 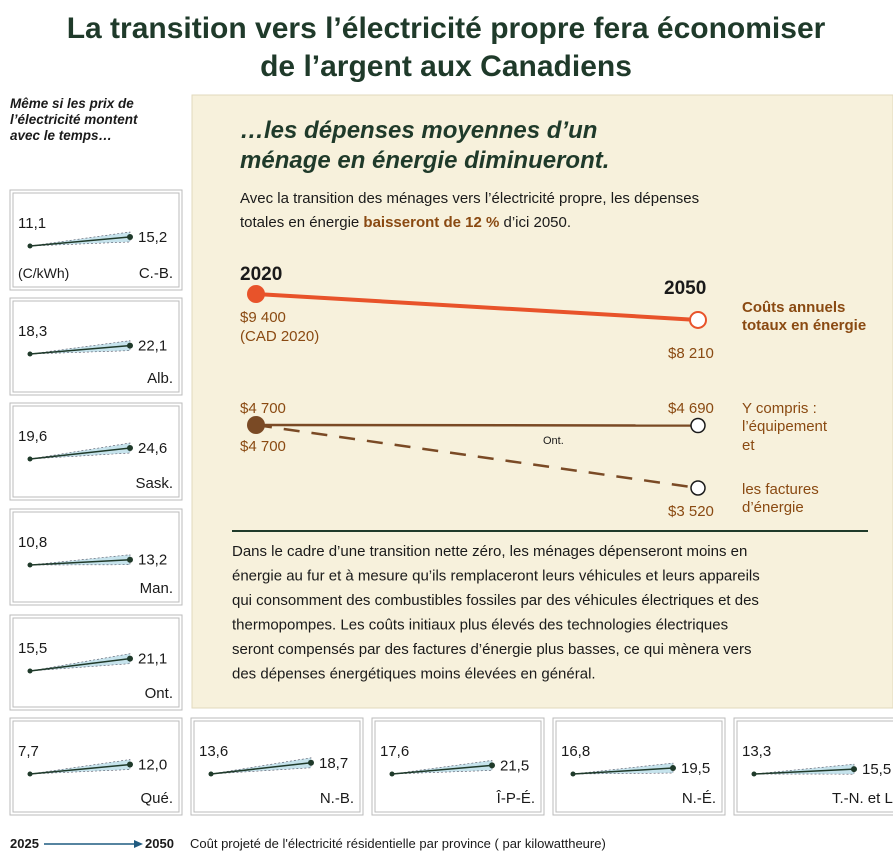 I want to click on province-name: Î-P-É., so click(x=515, y=798).